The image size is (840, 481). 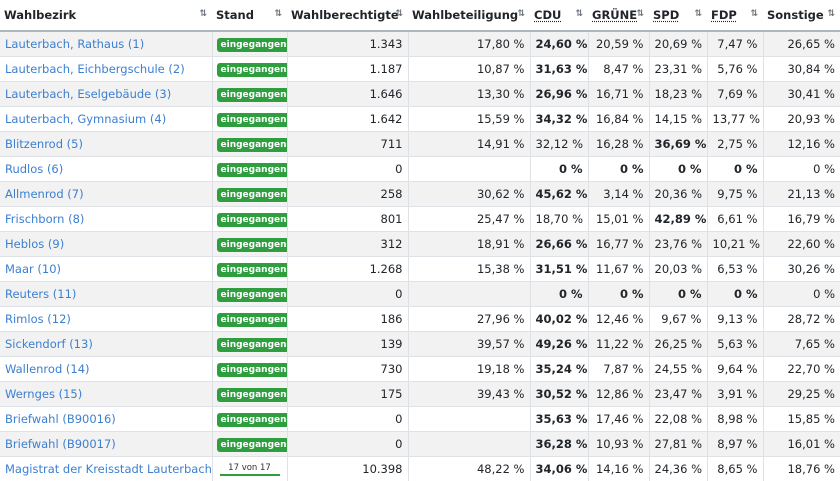 I want to click on district-link: Wallenrod (14), so click(x=47, y=369).